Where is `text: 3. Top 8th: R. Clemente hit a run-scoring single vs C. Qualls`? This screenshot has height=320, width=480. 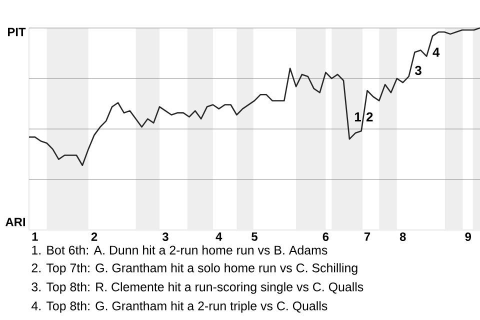
text: 3. Top 8th: R. Clemente hit a run-scoring single vs C. Qualls is located at coordinates (198, 288).